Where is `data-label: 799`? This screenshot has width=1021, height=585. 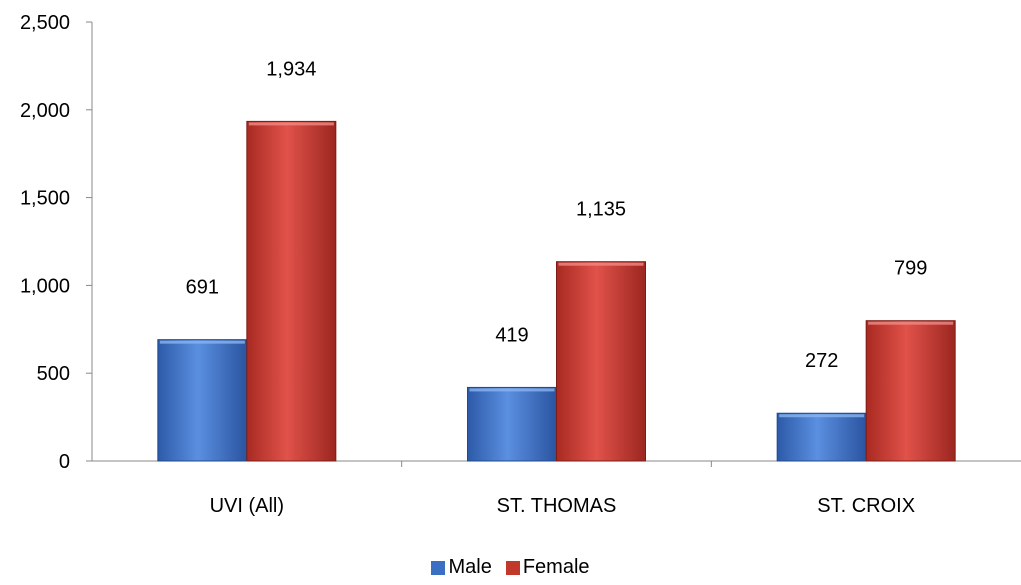 data-label: 799 is located at coordinates (910, 269).